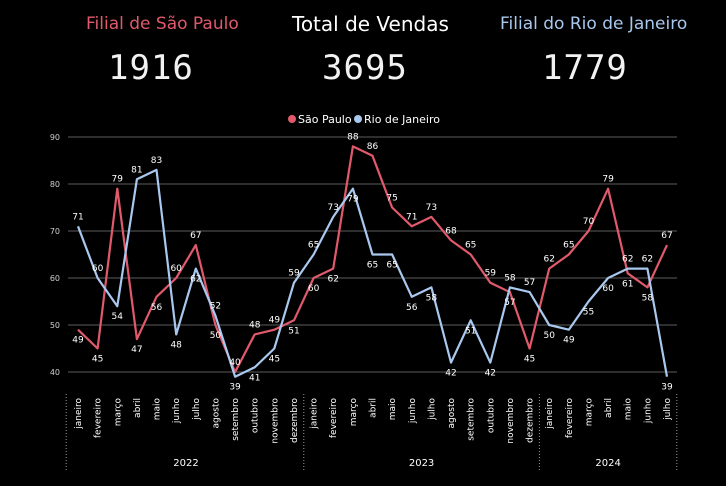 The image size is (726, 486). I want to click on data-label-sp: 45, so click(97, 360).